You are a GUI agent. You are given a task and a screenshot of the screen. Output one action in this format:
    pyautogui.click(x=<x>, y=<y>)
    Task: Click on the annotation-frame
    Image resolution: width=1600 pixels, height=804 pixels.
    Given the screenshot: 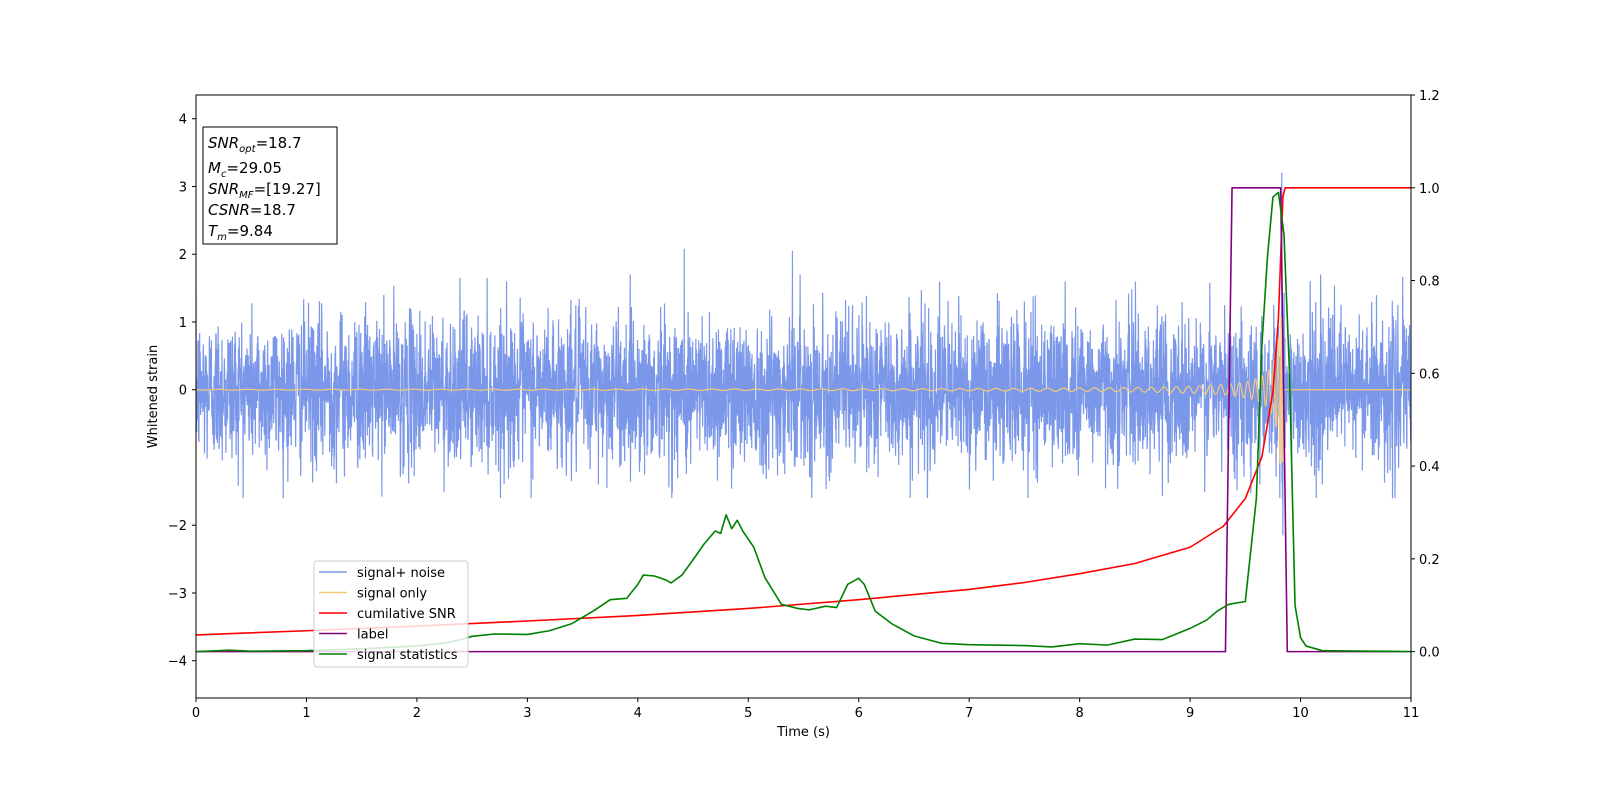 What is the action you would take?
    pyautogui.click(x=270, y=185)
    